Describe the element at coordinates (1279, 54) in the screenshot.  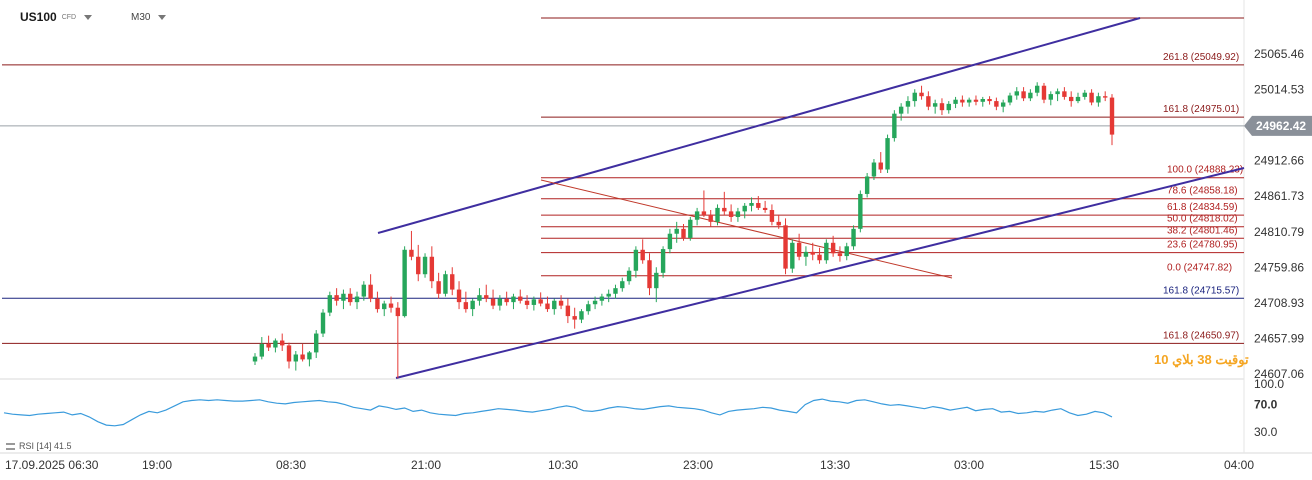
I see `price-tick-label: 25065.46` at that location.